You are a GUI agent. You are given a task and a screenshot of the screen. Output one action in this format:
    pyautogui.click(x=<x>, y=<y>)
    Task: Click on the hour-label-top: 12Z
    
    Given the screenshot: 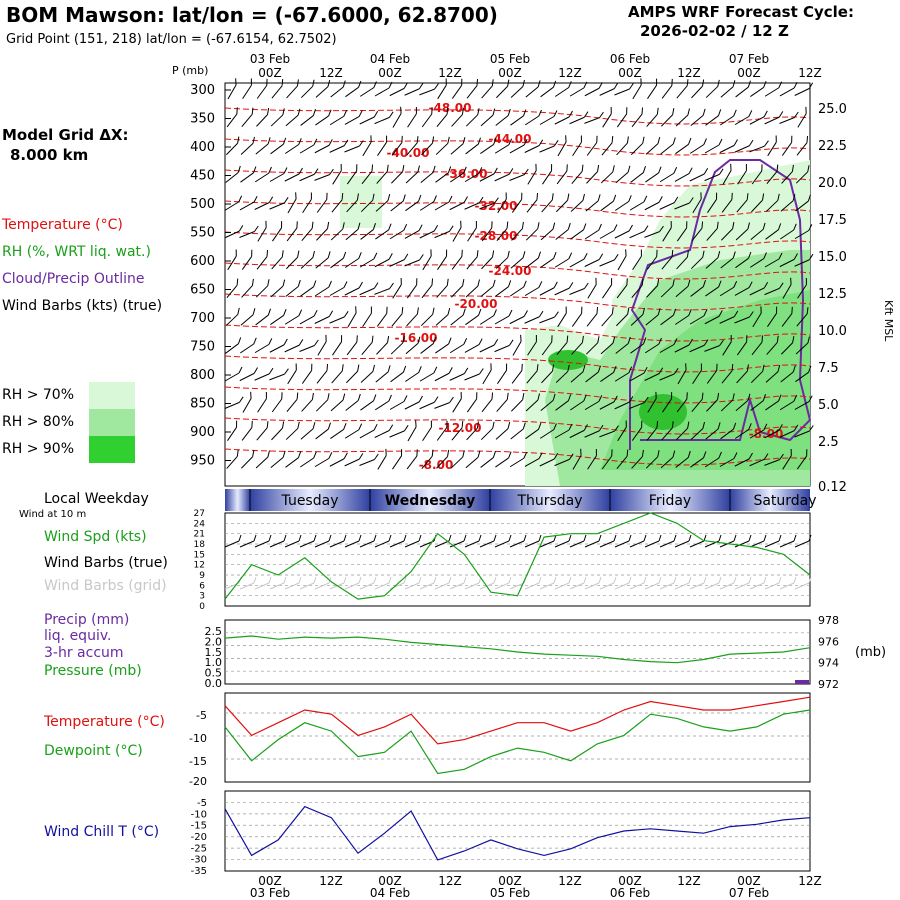 What is the action you would take?
    pyautogui.click(x=689, y=73)
    